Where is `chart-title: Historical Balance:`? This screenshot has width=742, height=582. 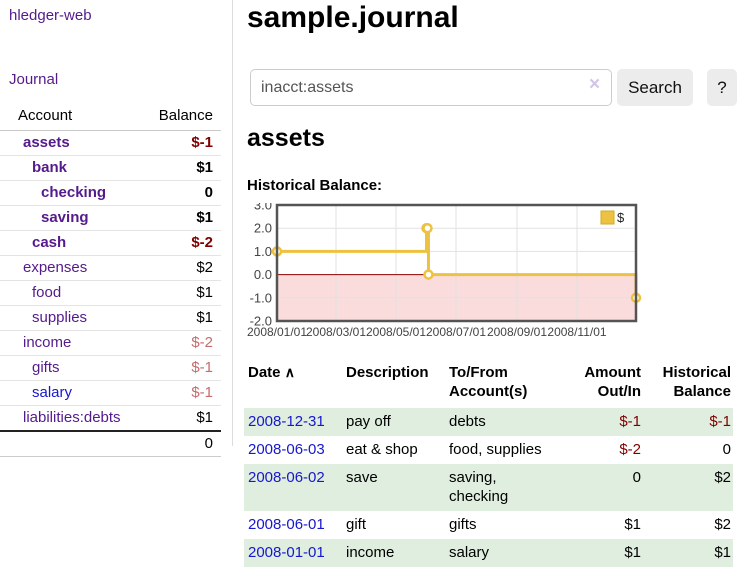 chart-title: Historical Balance: is located at coordinates (315, 185).